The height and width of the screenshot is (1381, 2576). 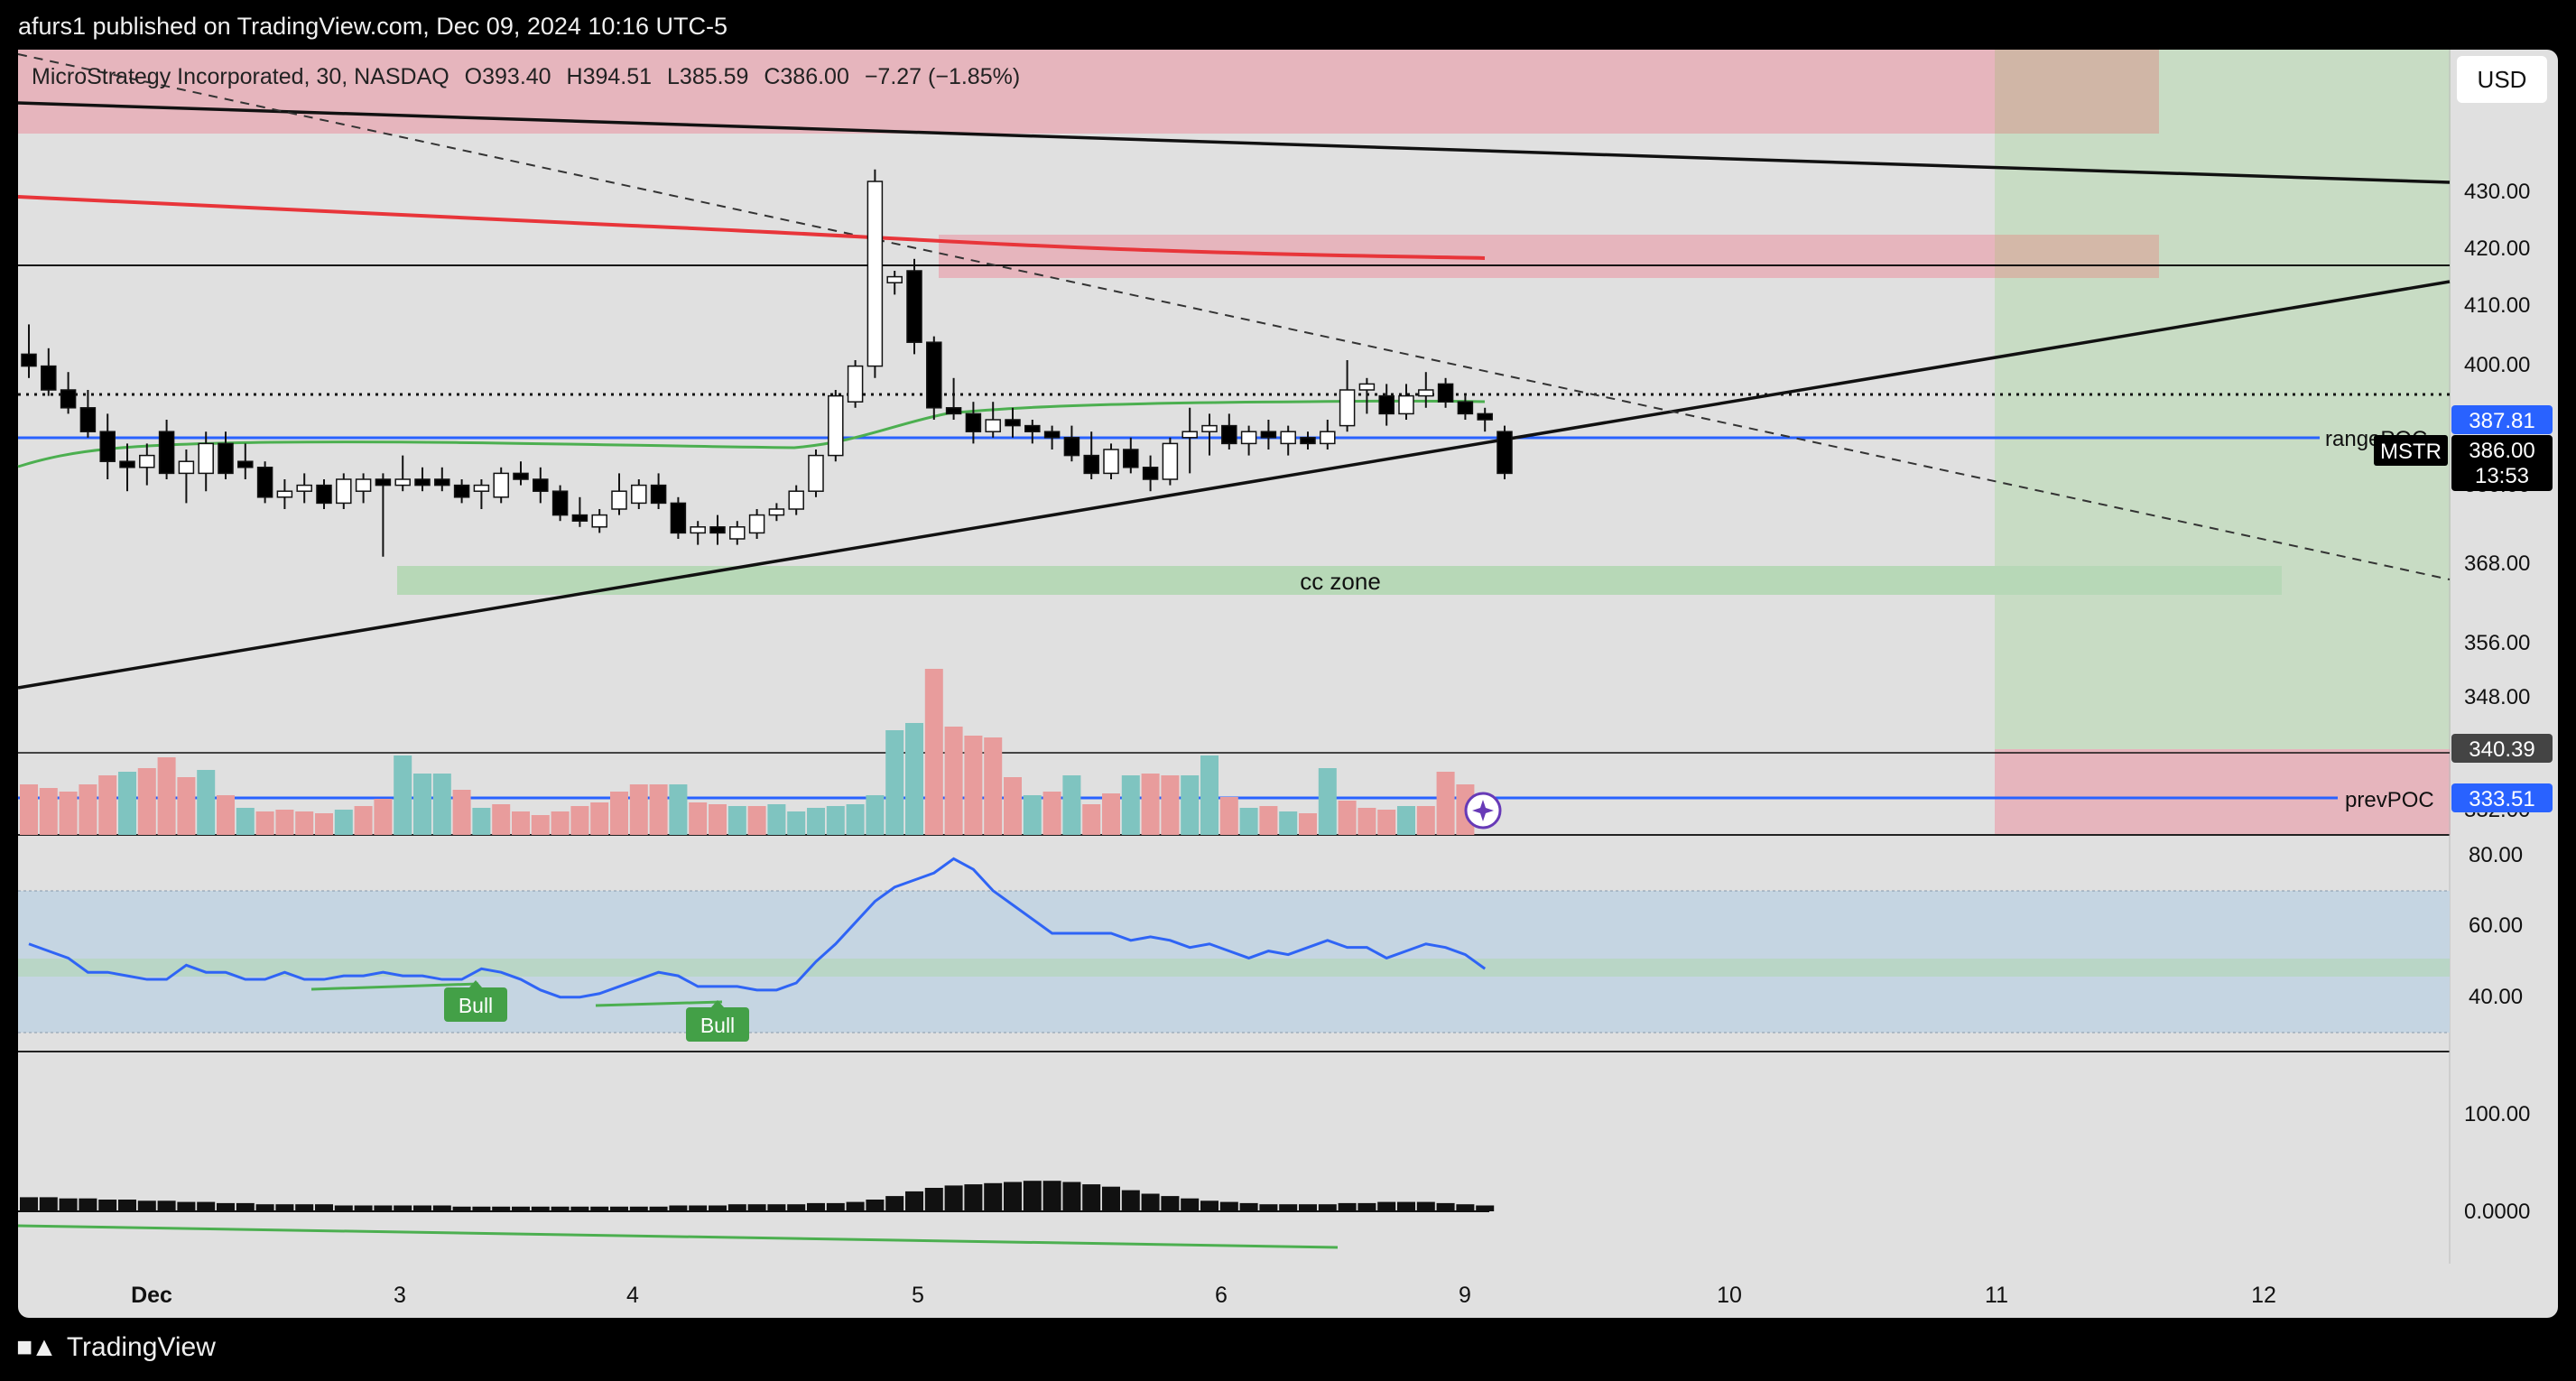 What do you see at coordinates (1340, 581) in the screenshot?
I see `cc-zone-label: cc zone` at bounding box center [1340, 581].